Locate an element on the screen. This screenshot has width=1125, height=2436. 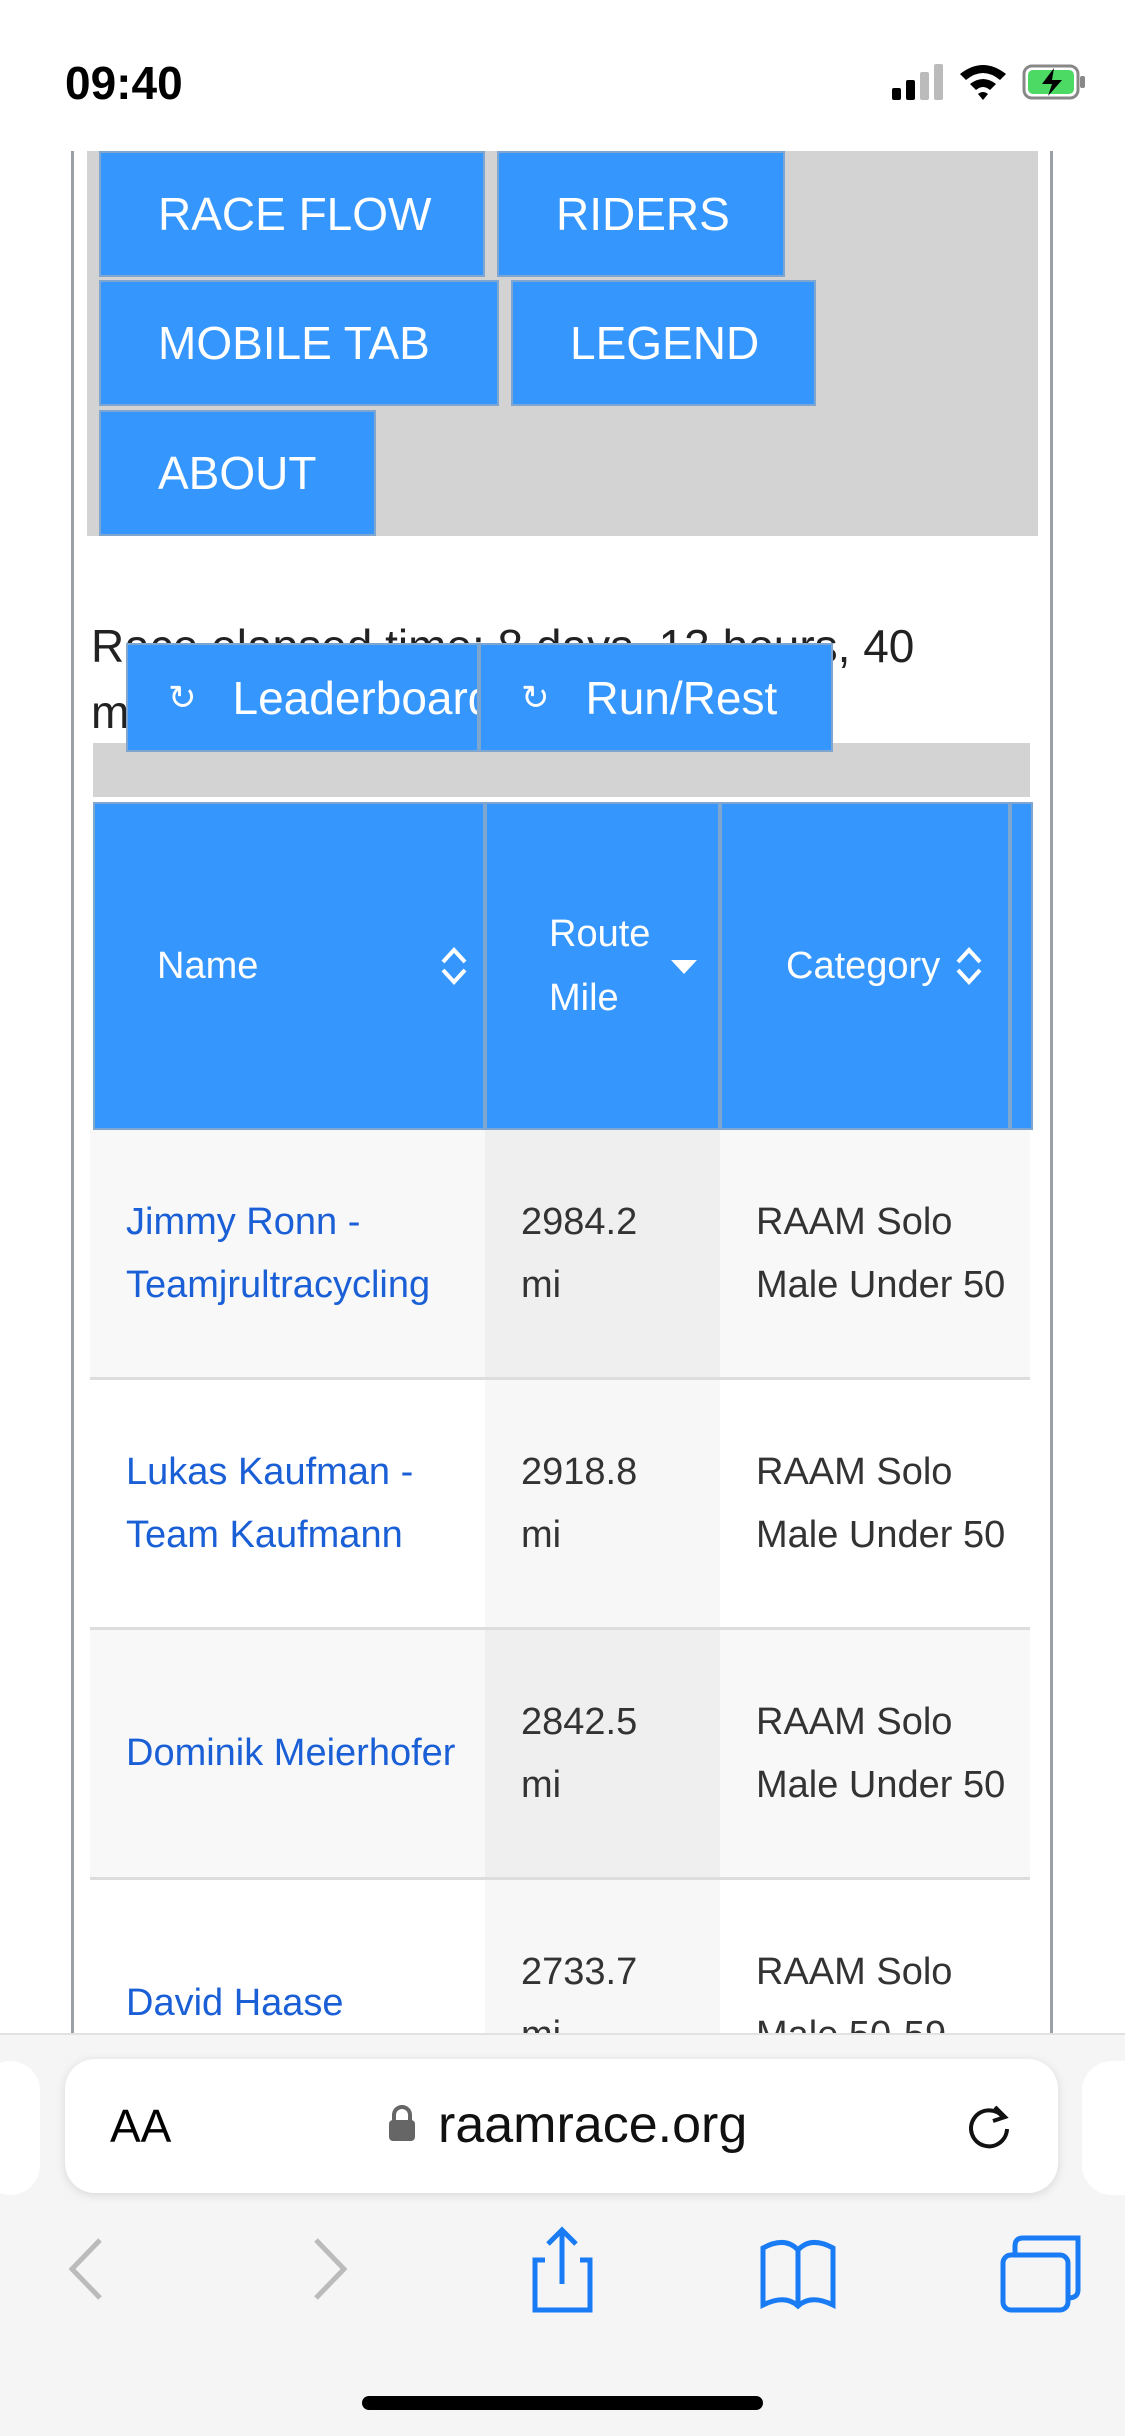
rider-name: Lukas Kaufman - Team Kaufmann is located at coordinates (287, 1505).